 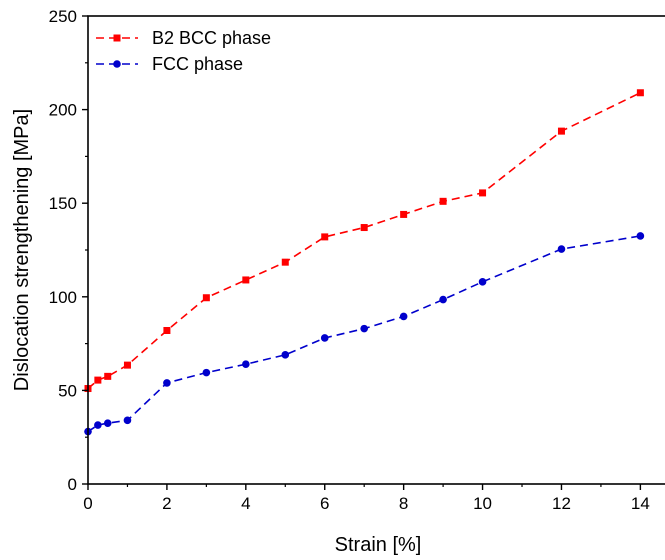 I want to click on y-tick-label: 150, so click(x=63, y=203).